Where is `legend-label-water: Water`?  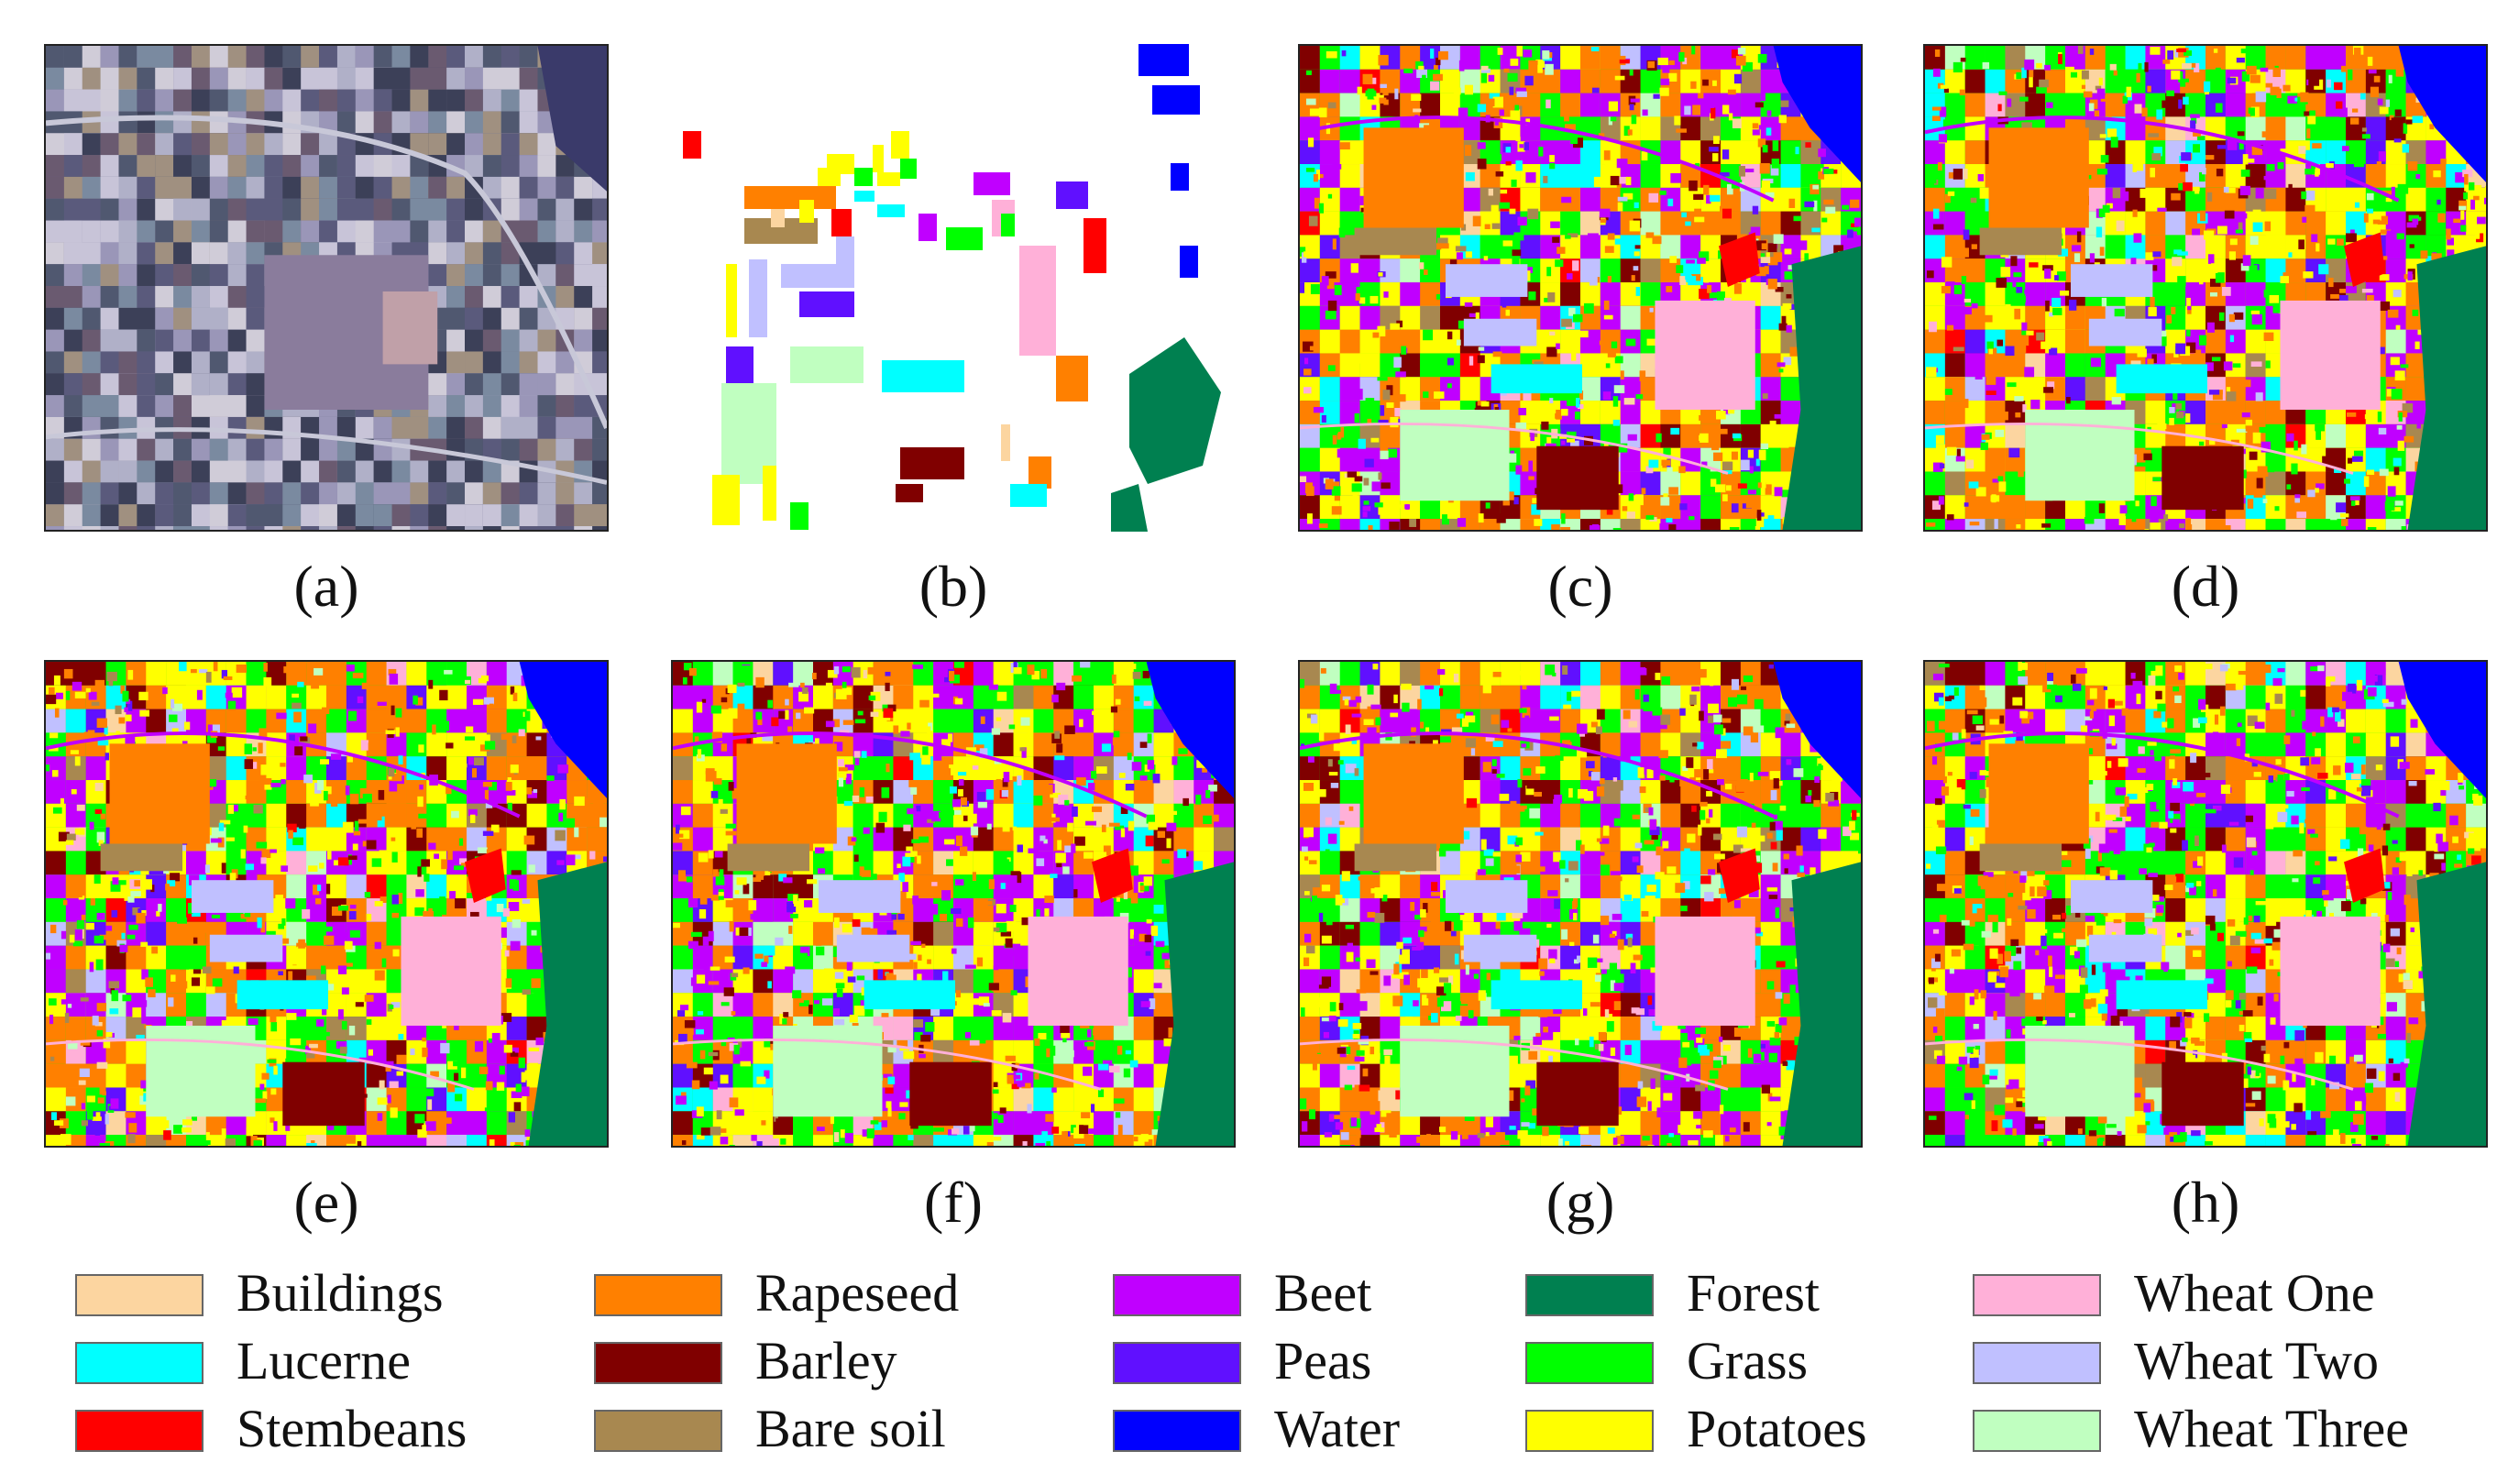
legend-label-water: Water is located at coordinates (1337, 1428).